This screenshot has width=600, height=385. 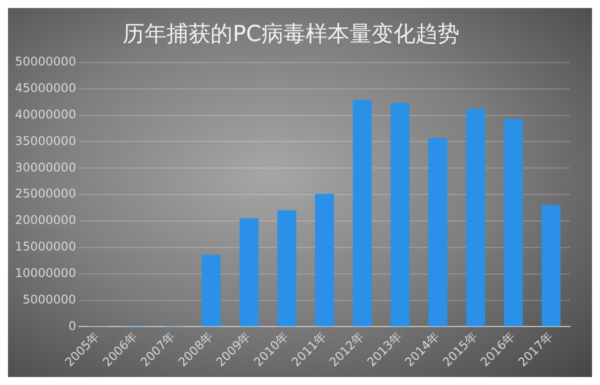 I want to click on y-tick-label: 20000000, so click(x=45, y=220).